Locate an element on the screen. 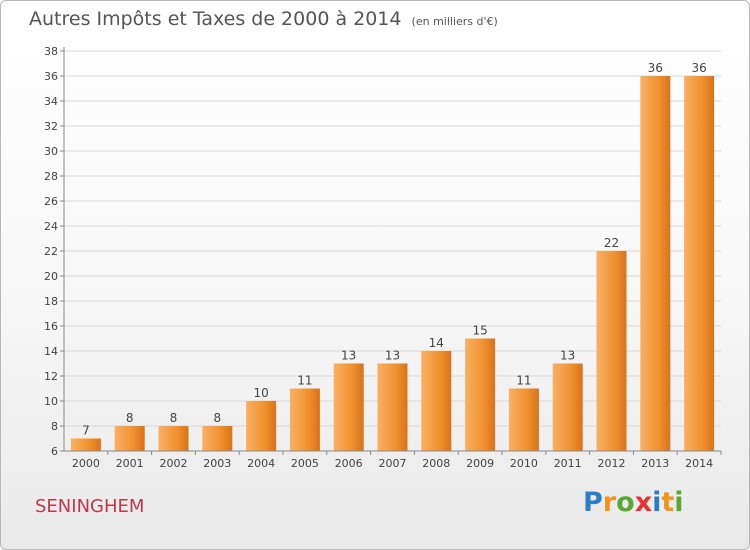  logo-letter: P is located at coordinates (593, 502).